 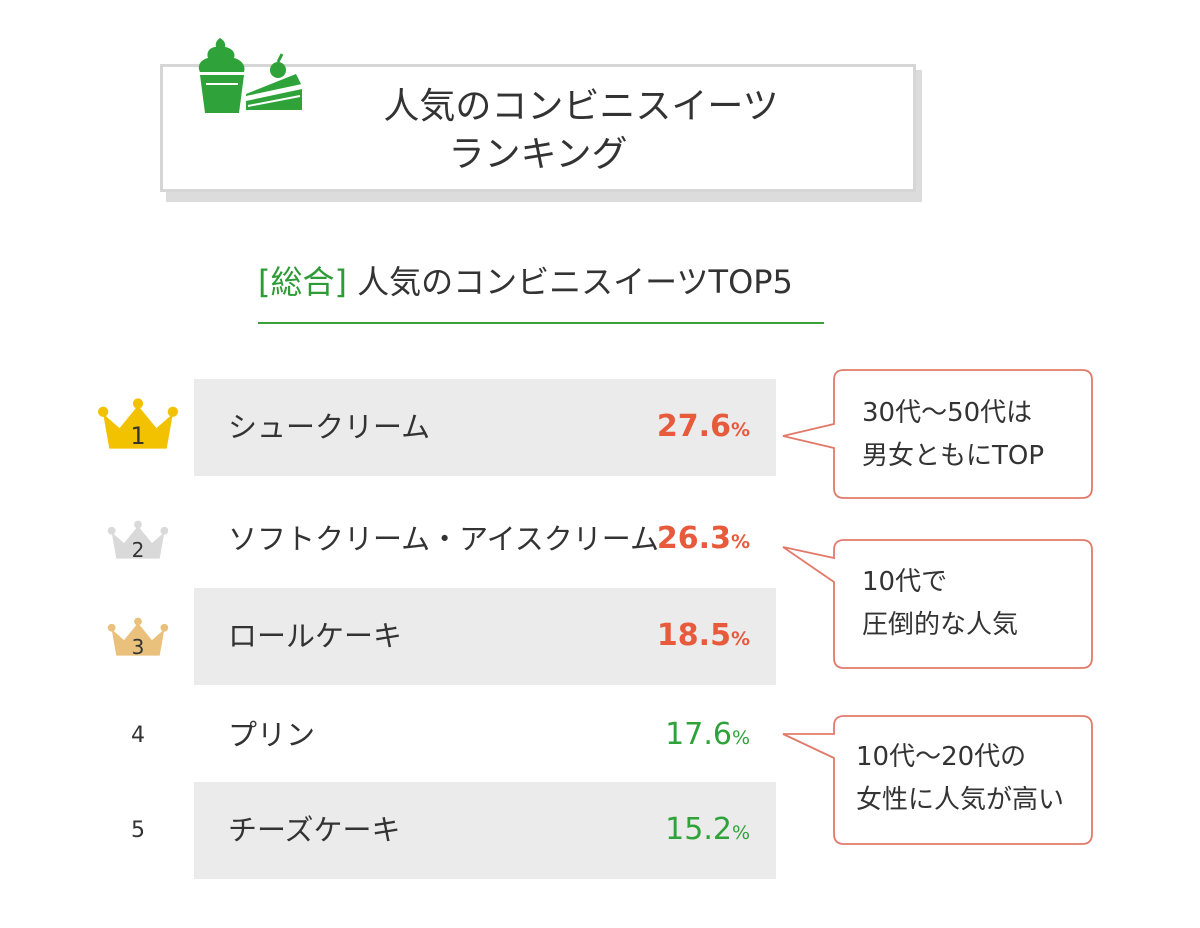 I want to click on data-label: 15.2%, so click(x=707, y=829).